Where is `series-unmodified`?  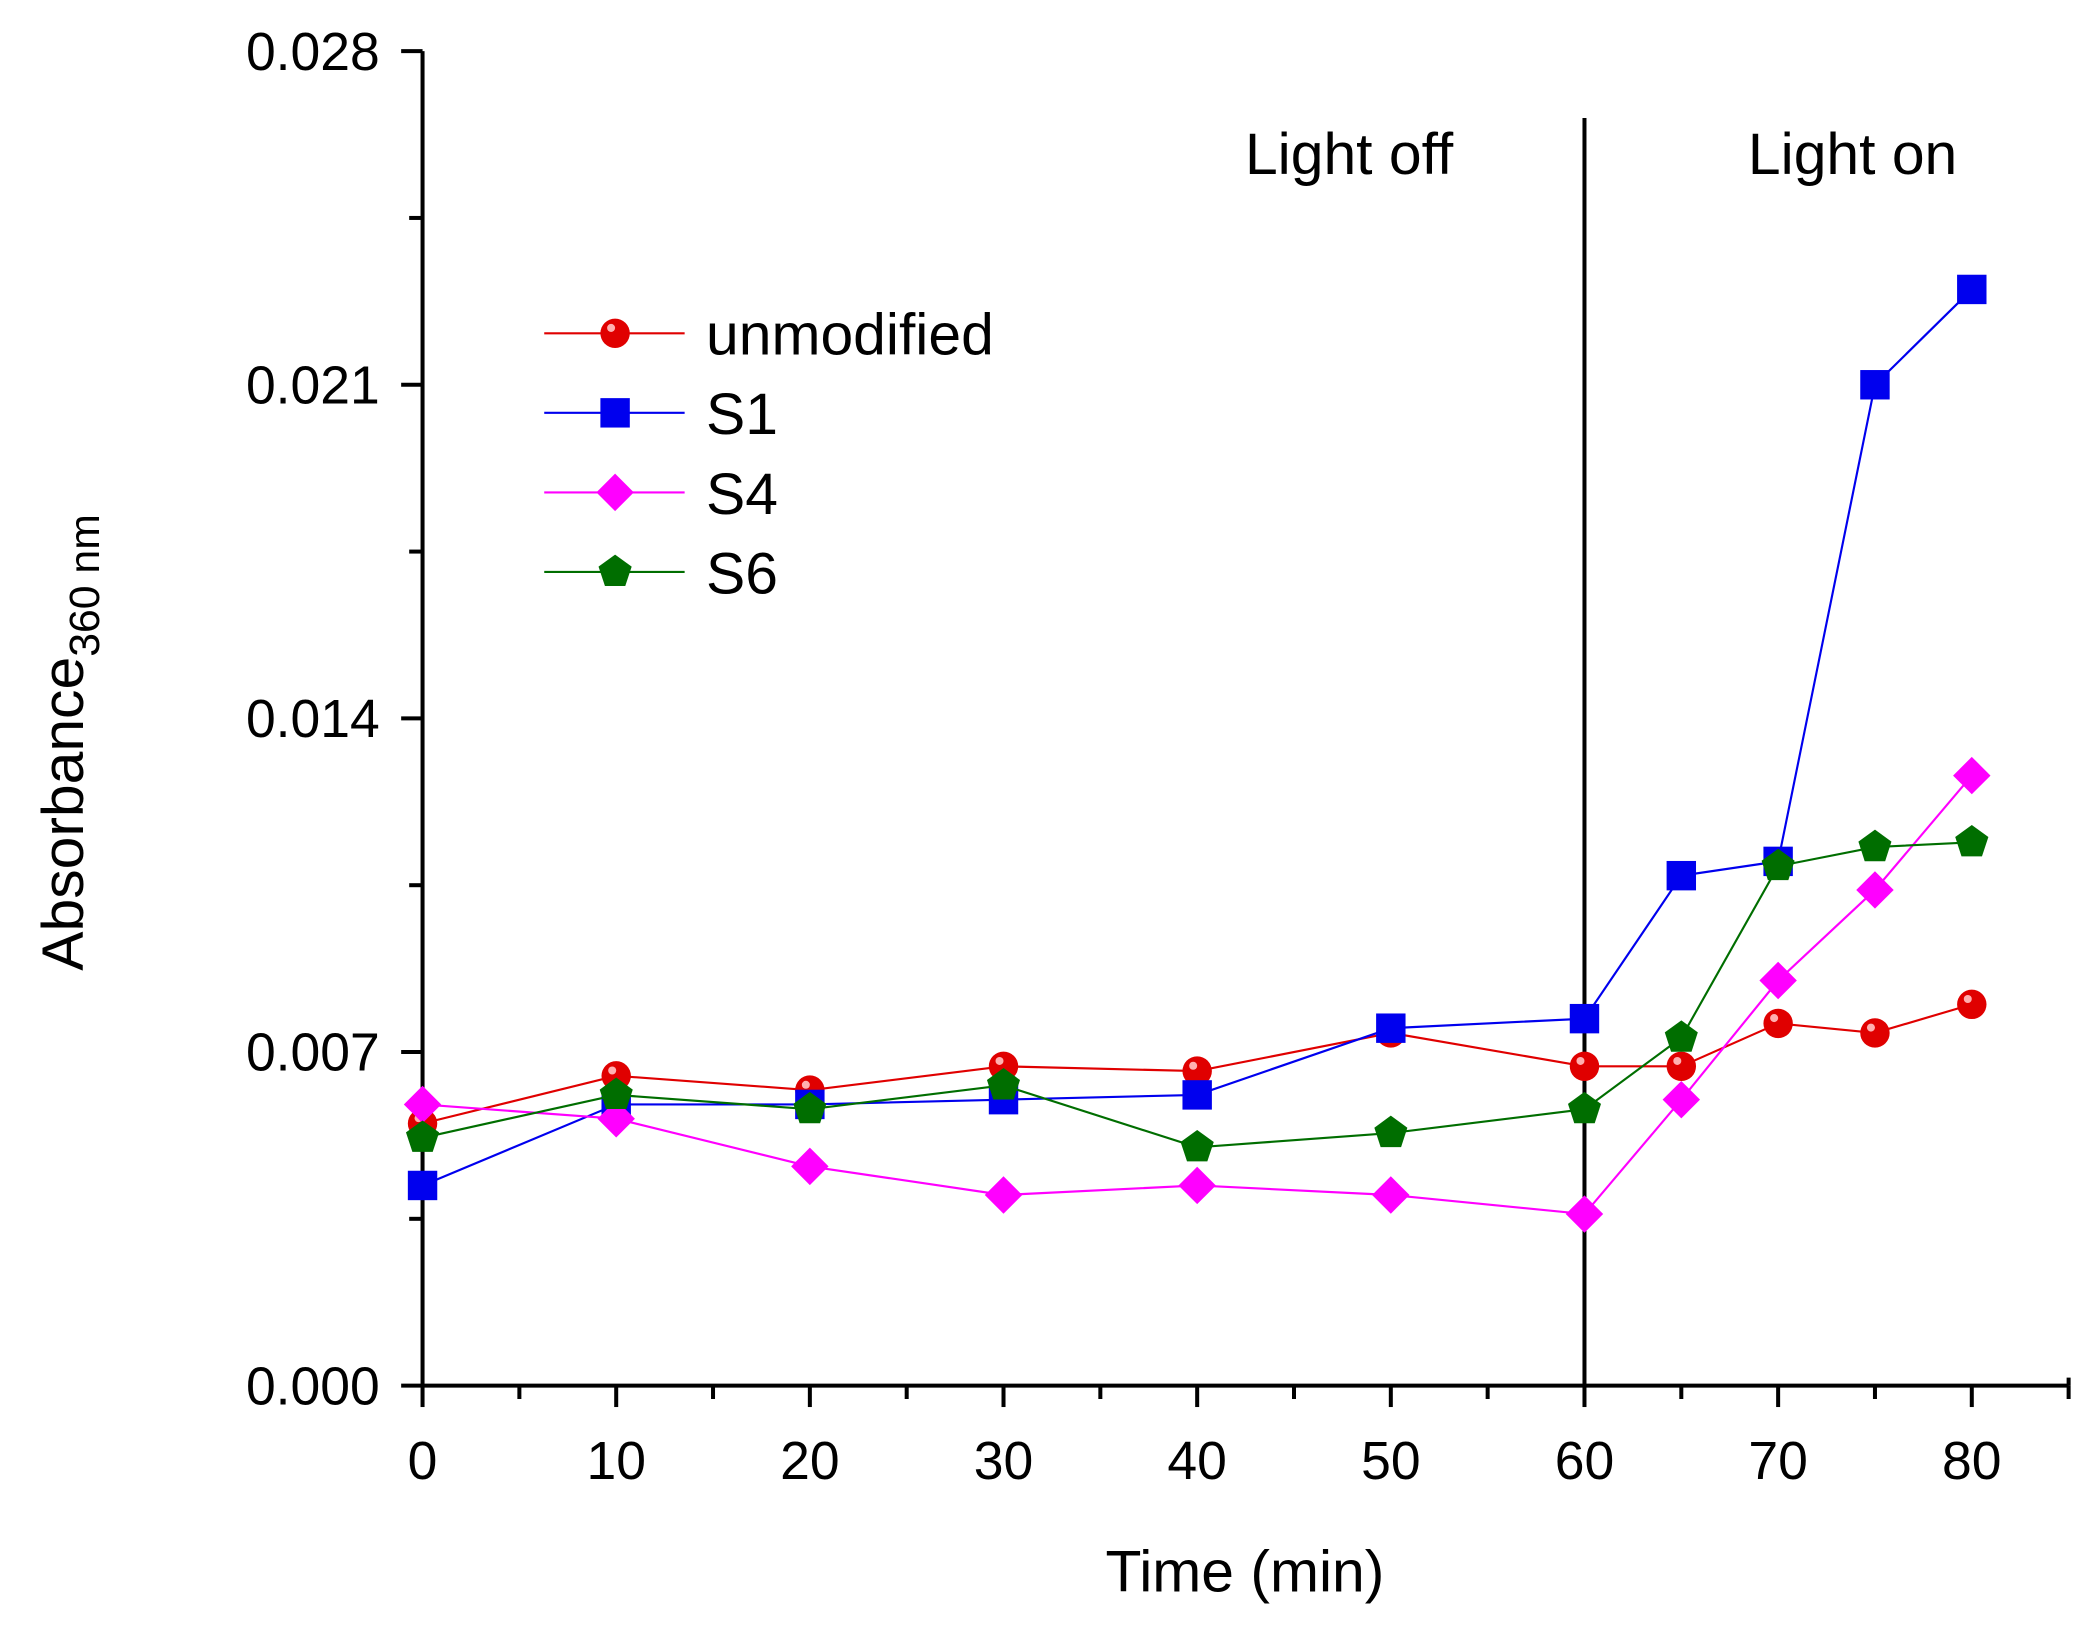
series-unmodified is located at coordinates (1197, 1064).